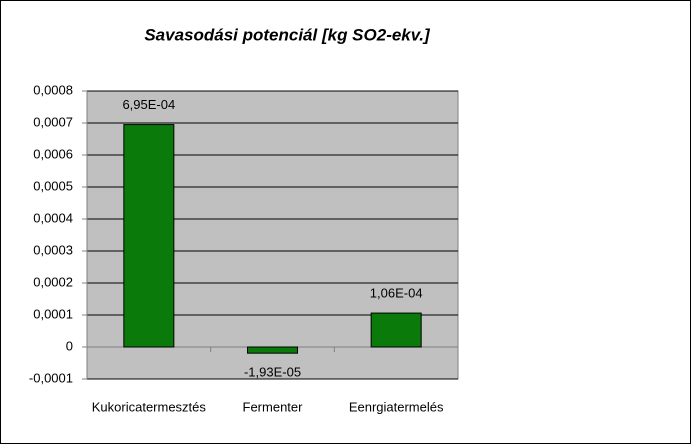 The height and width of the screenshot is (444, 691). I want to click on x-tick-label: Eenrgiatermelés, so click(396, 406).